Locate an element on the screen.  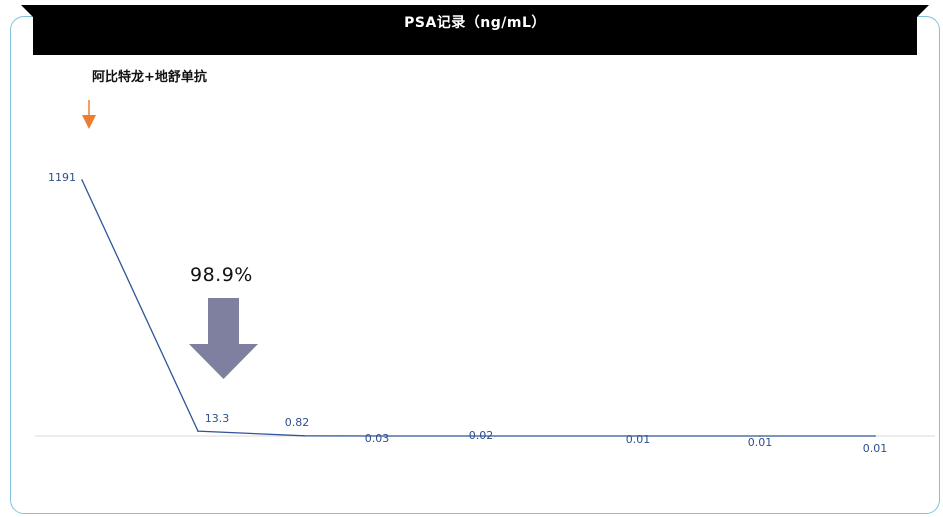
banner-corner-left is located at coordinates (27, 11).